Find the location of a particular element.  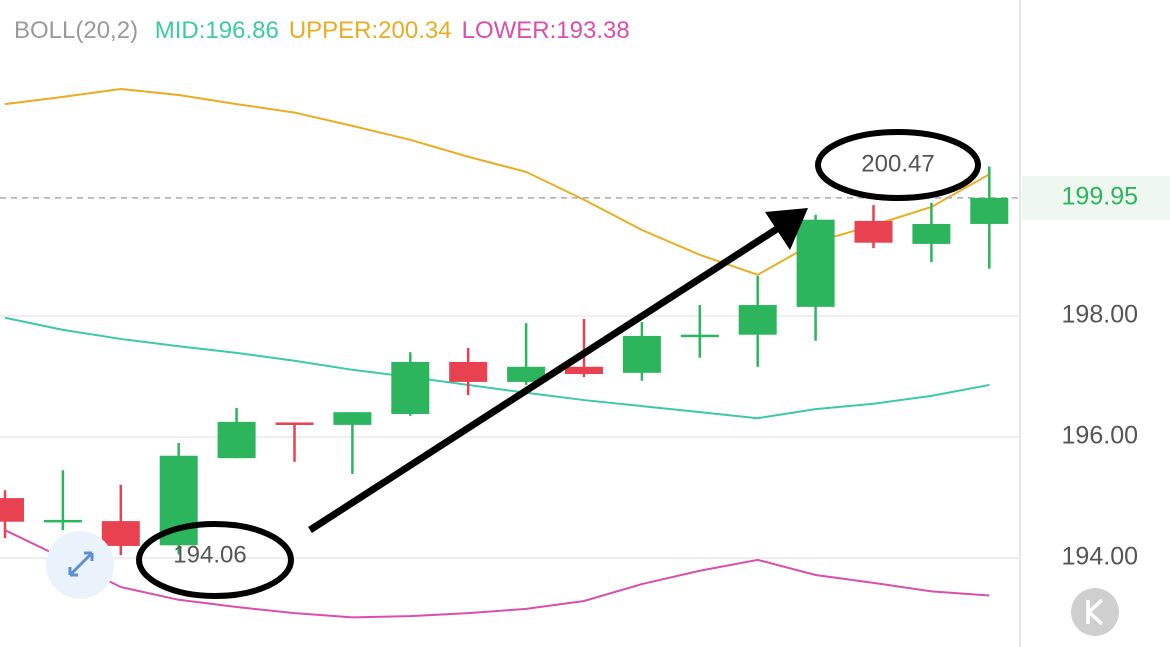

expand-icon is located at coordinates (81, 564).